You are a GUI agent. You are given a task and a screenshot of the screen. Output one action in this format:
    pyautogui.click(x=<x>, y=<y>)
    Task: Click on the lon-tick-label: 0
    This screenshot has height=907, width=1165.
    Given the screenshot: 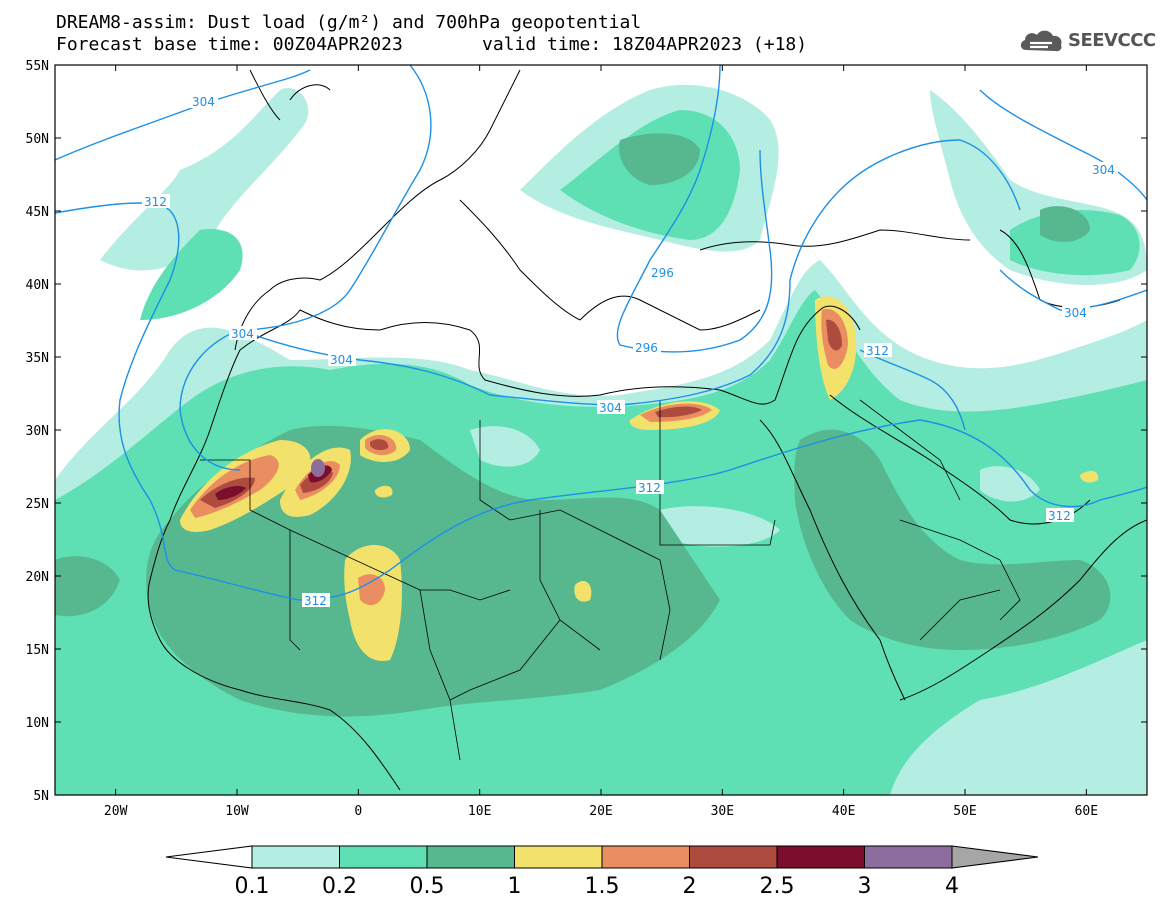 What is the action you would take?
    pyautogui.click(x=358, y=811)
    